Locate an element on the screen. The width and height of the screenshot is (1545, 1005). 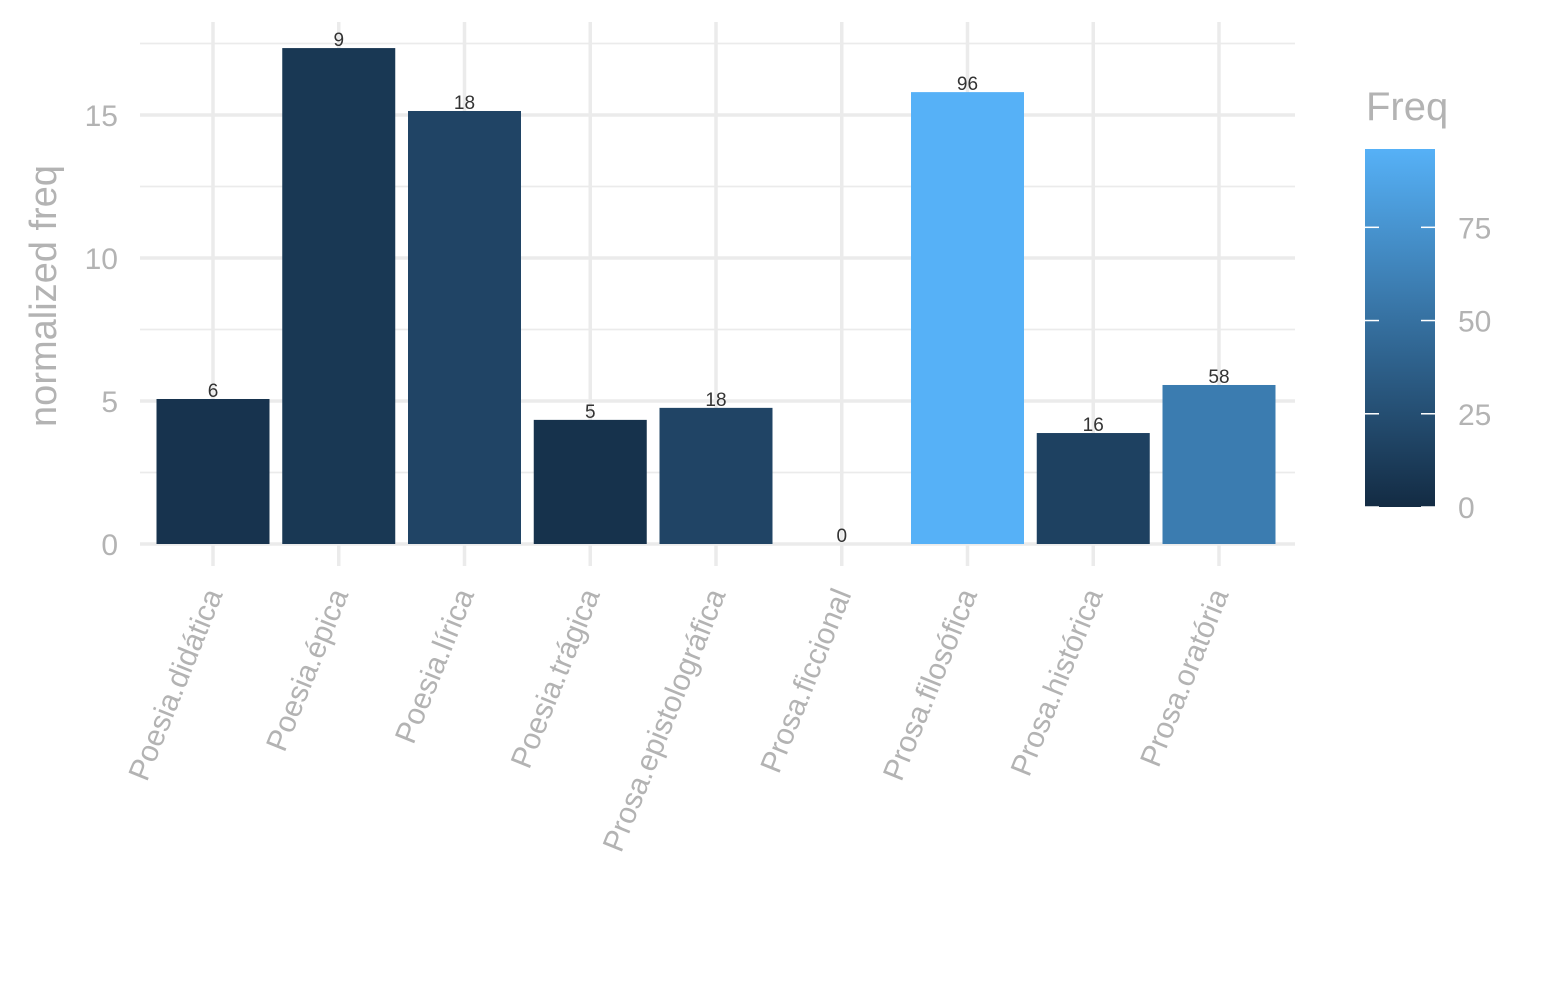
x-tick-label: Prosa.histórica is located at coordinates (1057, 682).